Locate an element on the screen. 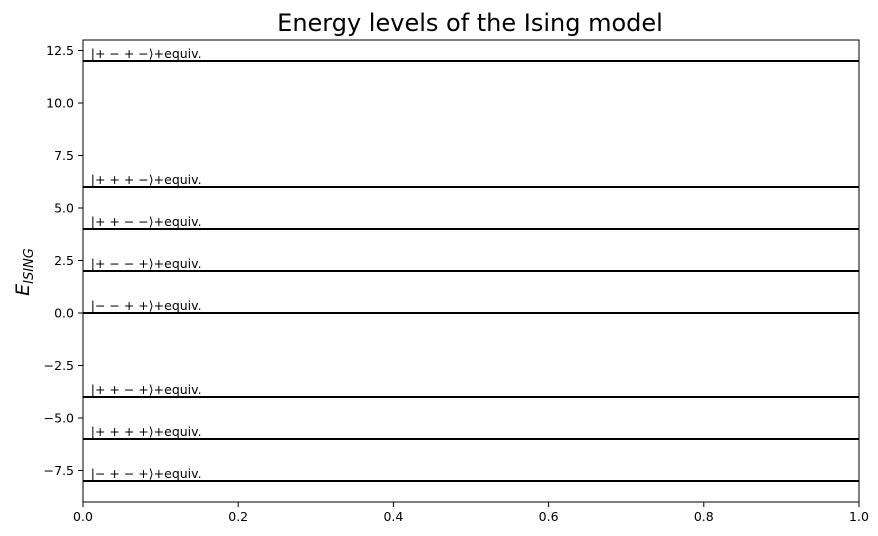 The width and height of the screenshot is (878, 536). y-axis-label-main: E is located at coordinates (23, 290).